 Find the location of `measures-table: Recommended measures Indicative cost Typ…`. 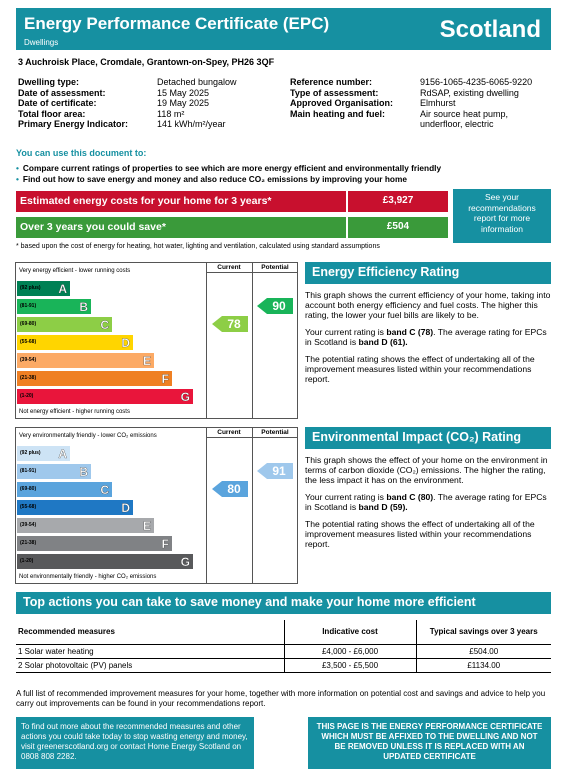

measures-table: Recommended measures Indicative cost Typ… is located at coordinates (283, 646).